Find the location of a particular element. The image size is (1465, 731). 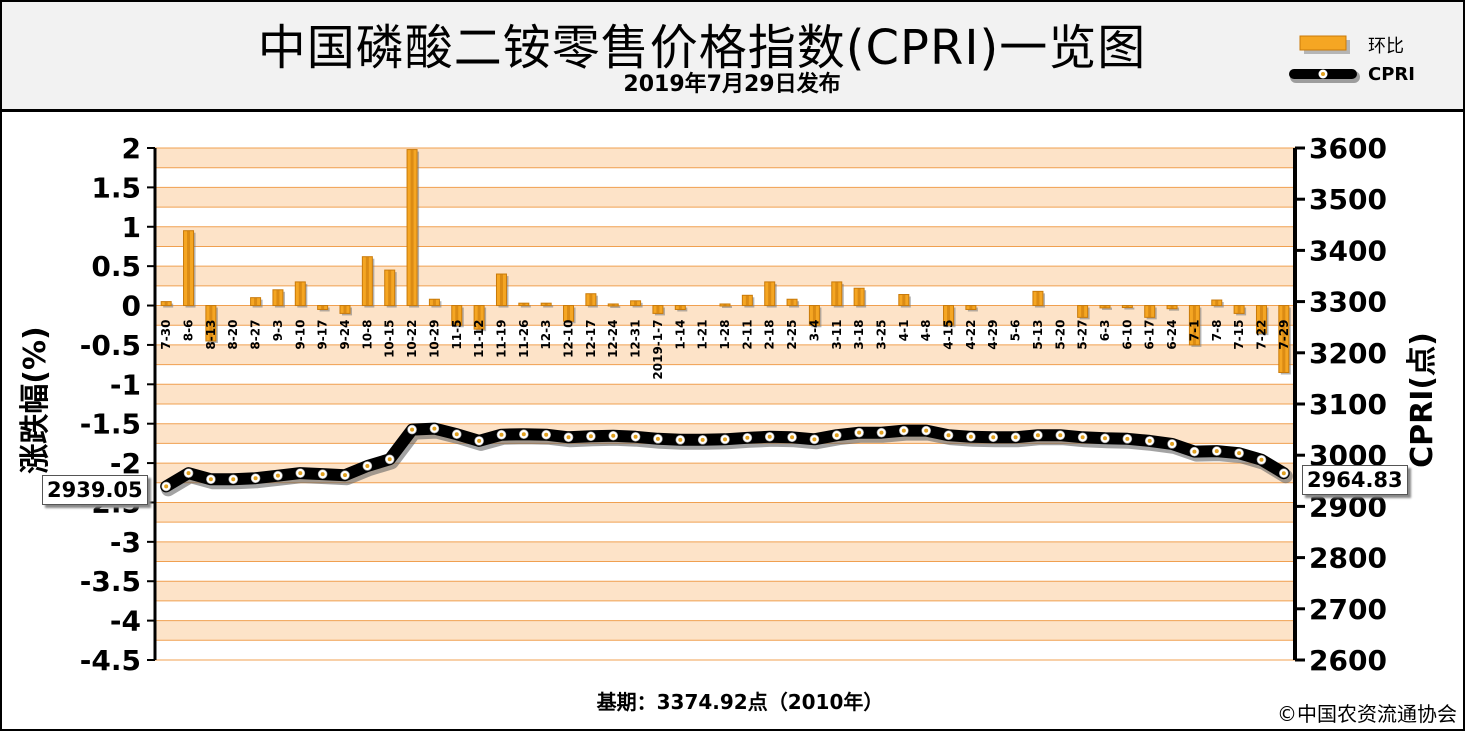

x-tick-label: 12-17 is located at coordinates (591, 339).